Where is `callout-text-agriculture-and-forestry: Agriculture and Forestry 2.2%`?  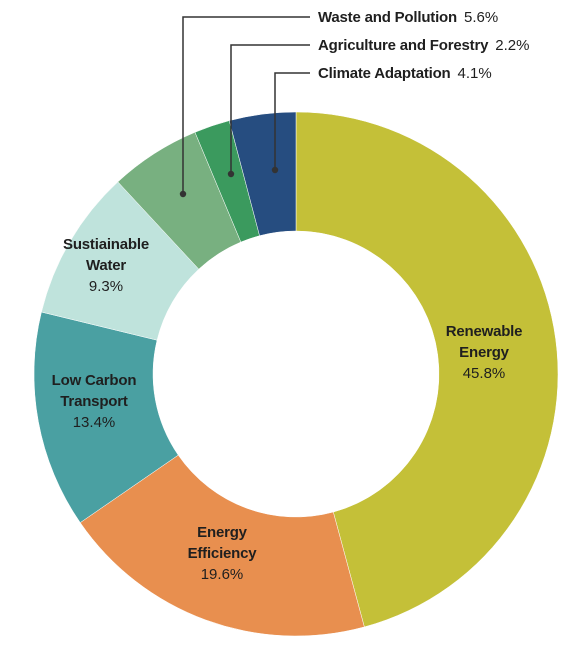 callout-text-agriculture-and-forestry: Agriculture and Forestry 2.2% is located at coordinates (423, 45).